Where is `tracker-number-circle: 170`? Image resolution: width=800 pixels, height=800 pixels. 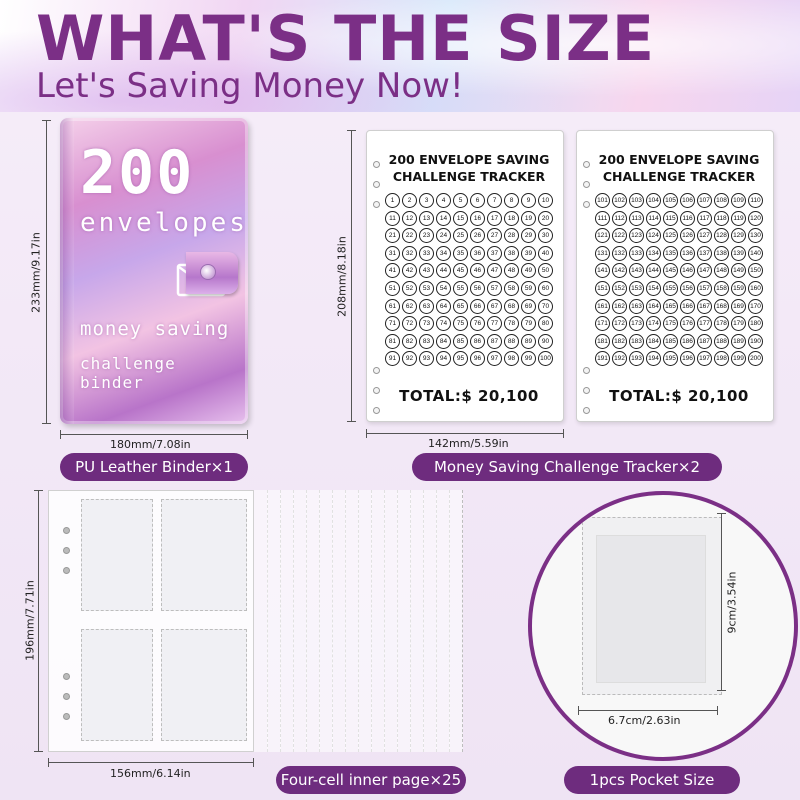
tracker-number-circle: 170 is located at coordinates (755, 306).